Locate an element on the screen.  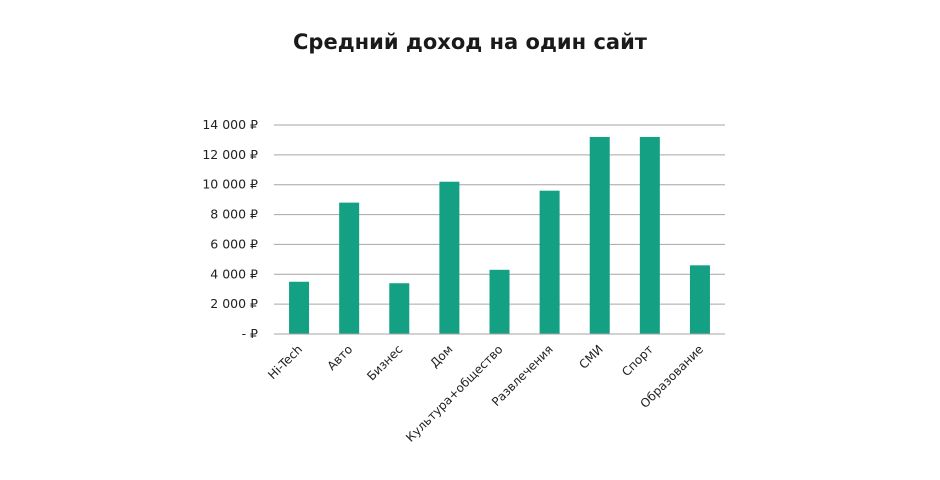
y-tick-label: 12 000 ₽ is located at coordinates (230, 154).